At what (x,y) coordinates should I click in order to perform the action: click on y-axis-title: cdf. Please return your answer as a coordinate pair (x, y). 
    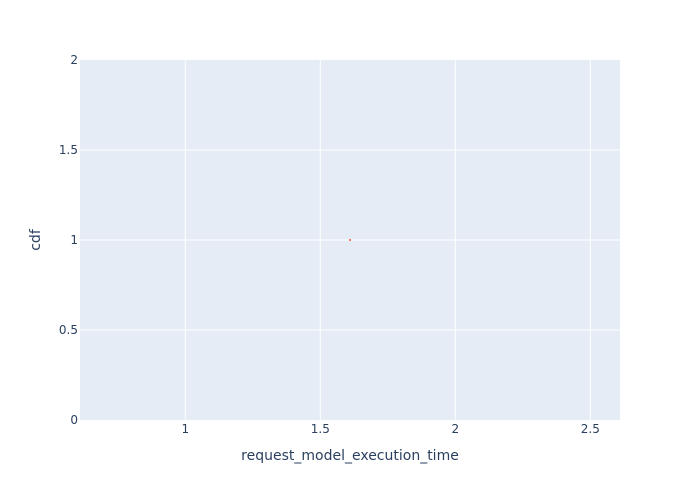
    Looking at the image, I should click on (36, 239).